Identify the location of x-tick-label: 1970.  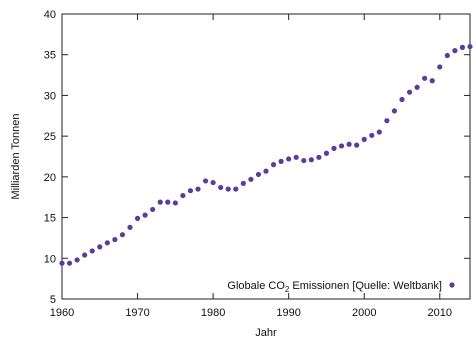
(137, 313).